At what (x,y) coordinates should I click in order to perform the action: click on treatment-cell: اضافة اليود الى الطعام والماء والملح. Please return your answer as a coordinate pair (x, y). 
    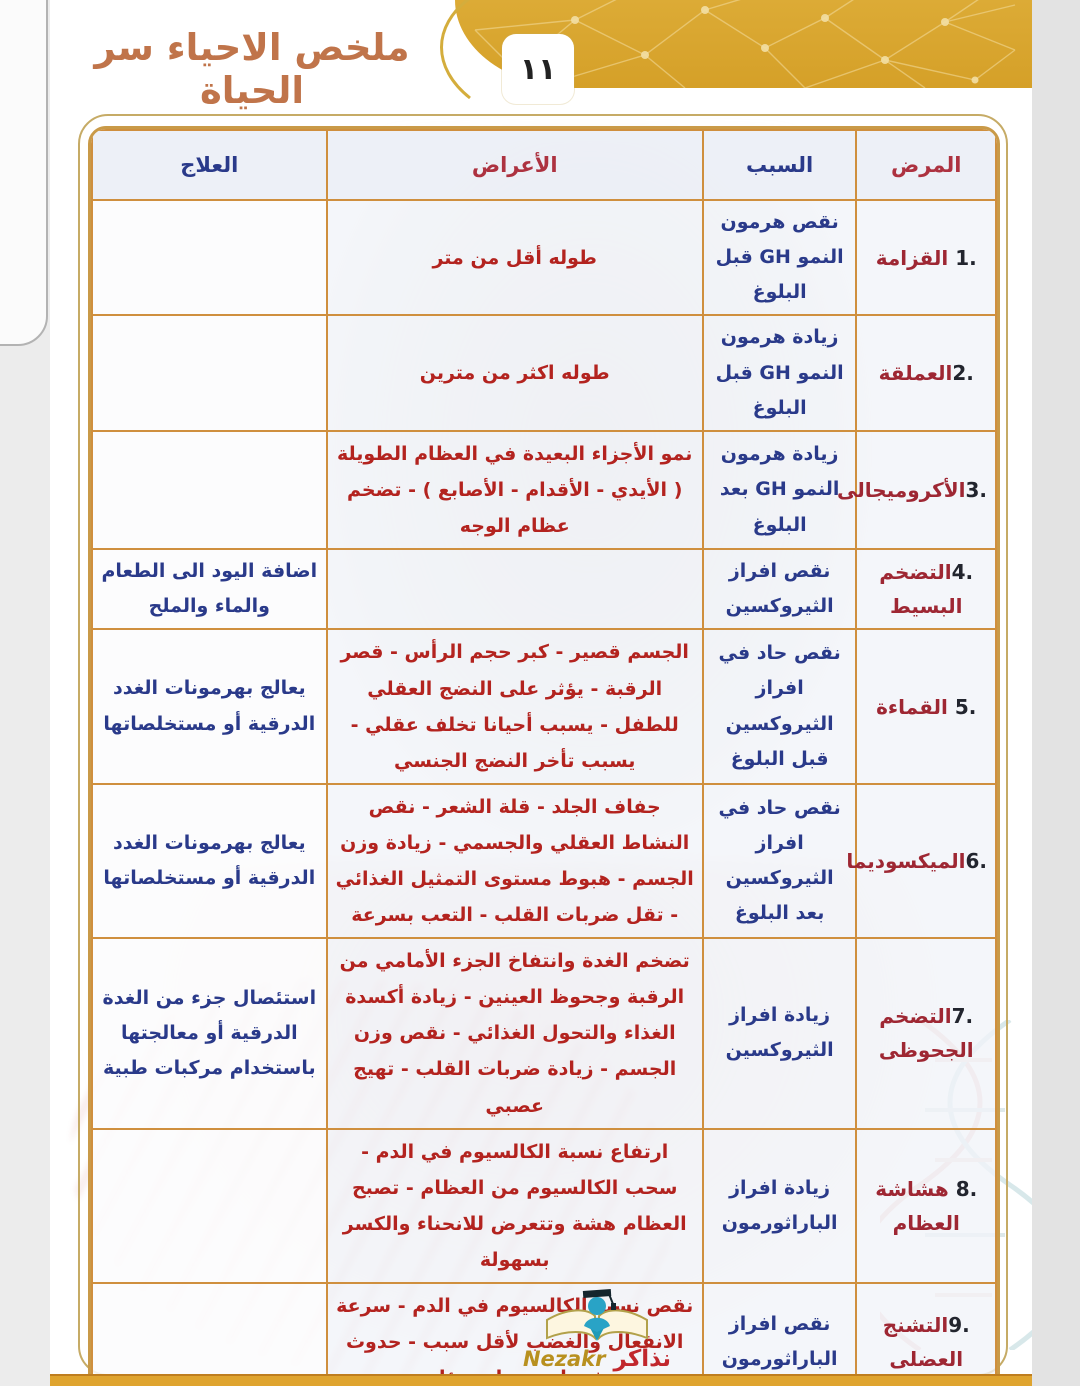
    Looking at the image, I should click on (209, 589).